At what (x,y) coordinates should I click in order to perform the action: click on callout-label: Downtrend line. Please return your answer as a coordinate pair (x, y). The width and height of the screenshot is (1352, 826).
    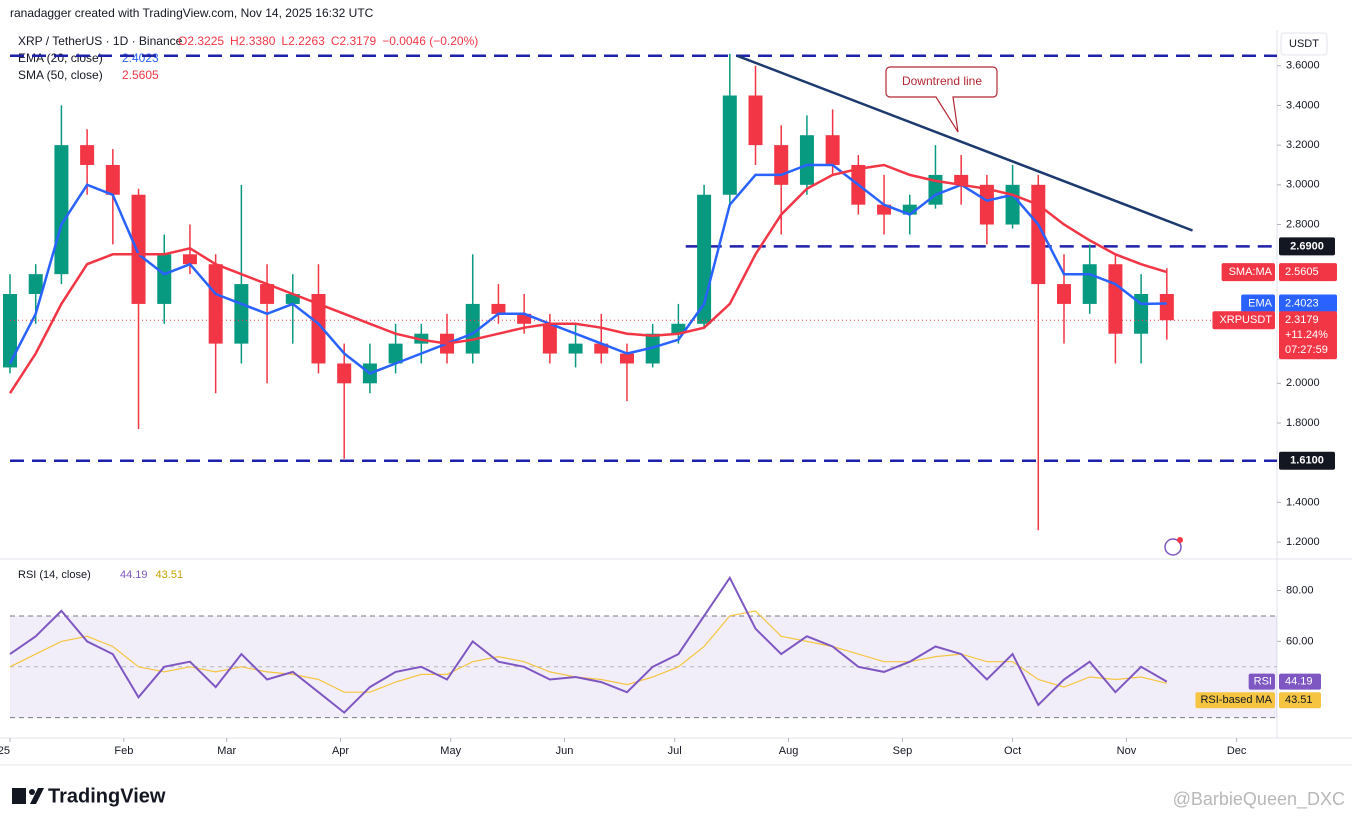
    Looking at the image, I should click on (942, 81).